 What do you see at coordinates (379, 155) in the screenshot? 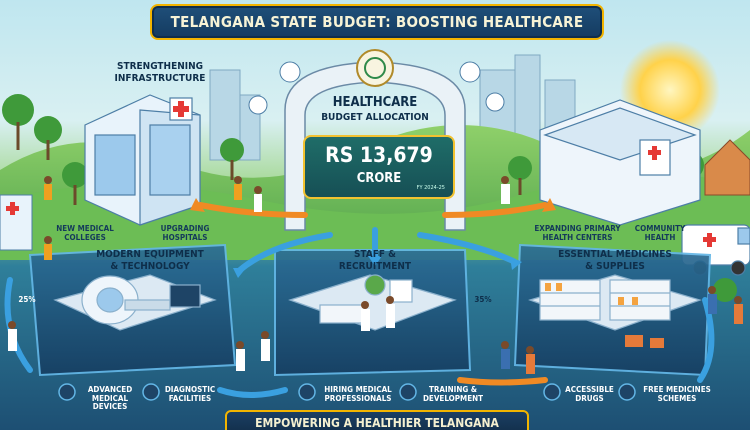
I see `budget-amount: RS 13,679` at bounding box center [379, 155].